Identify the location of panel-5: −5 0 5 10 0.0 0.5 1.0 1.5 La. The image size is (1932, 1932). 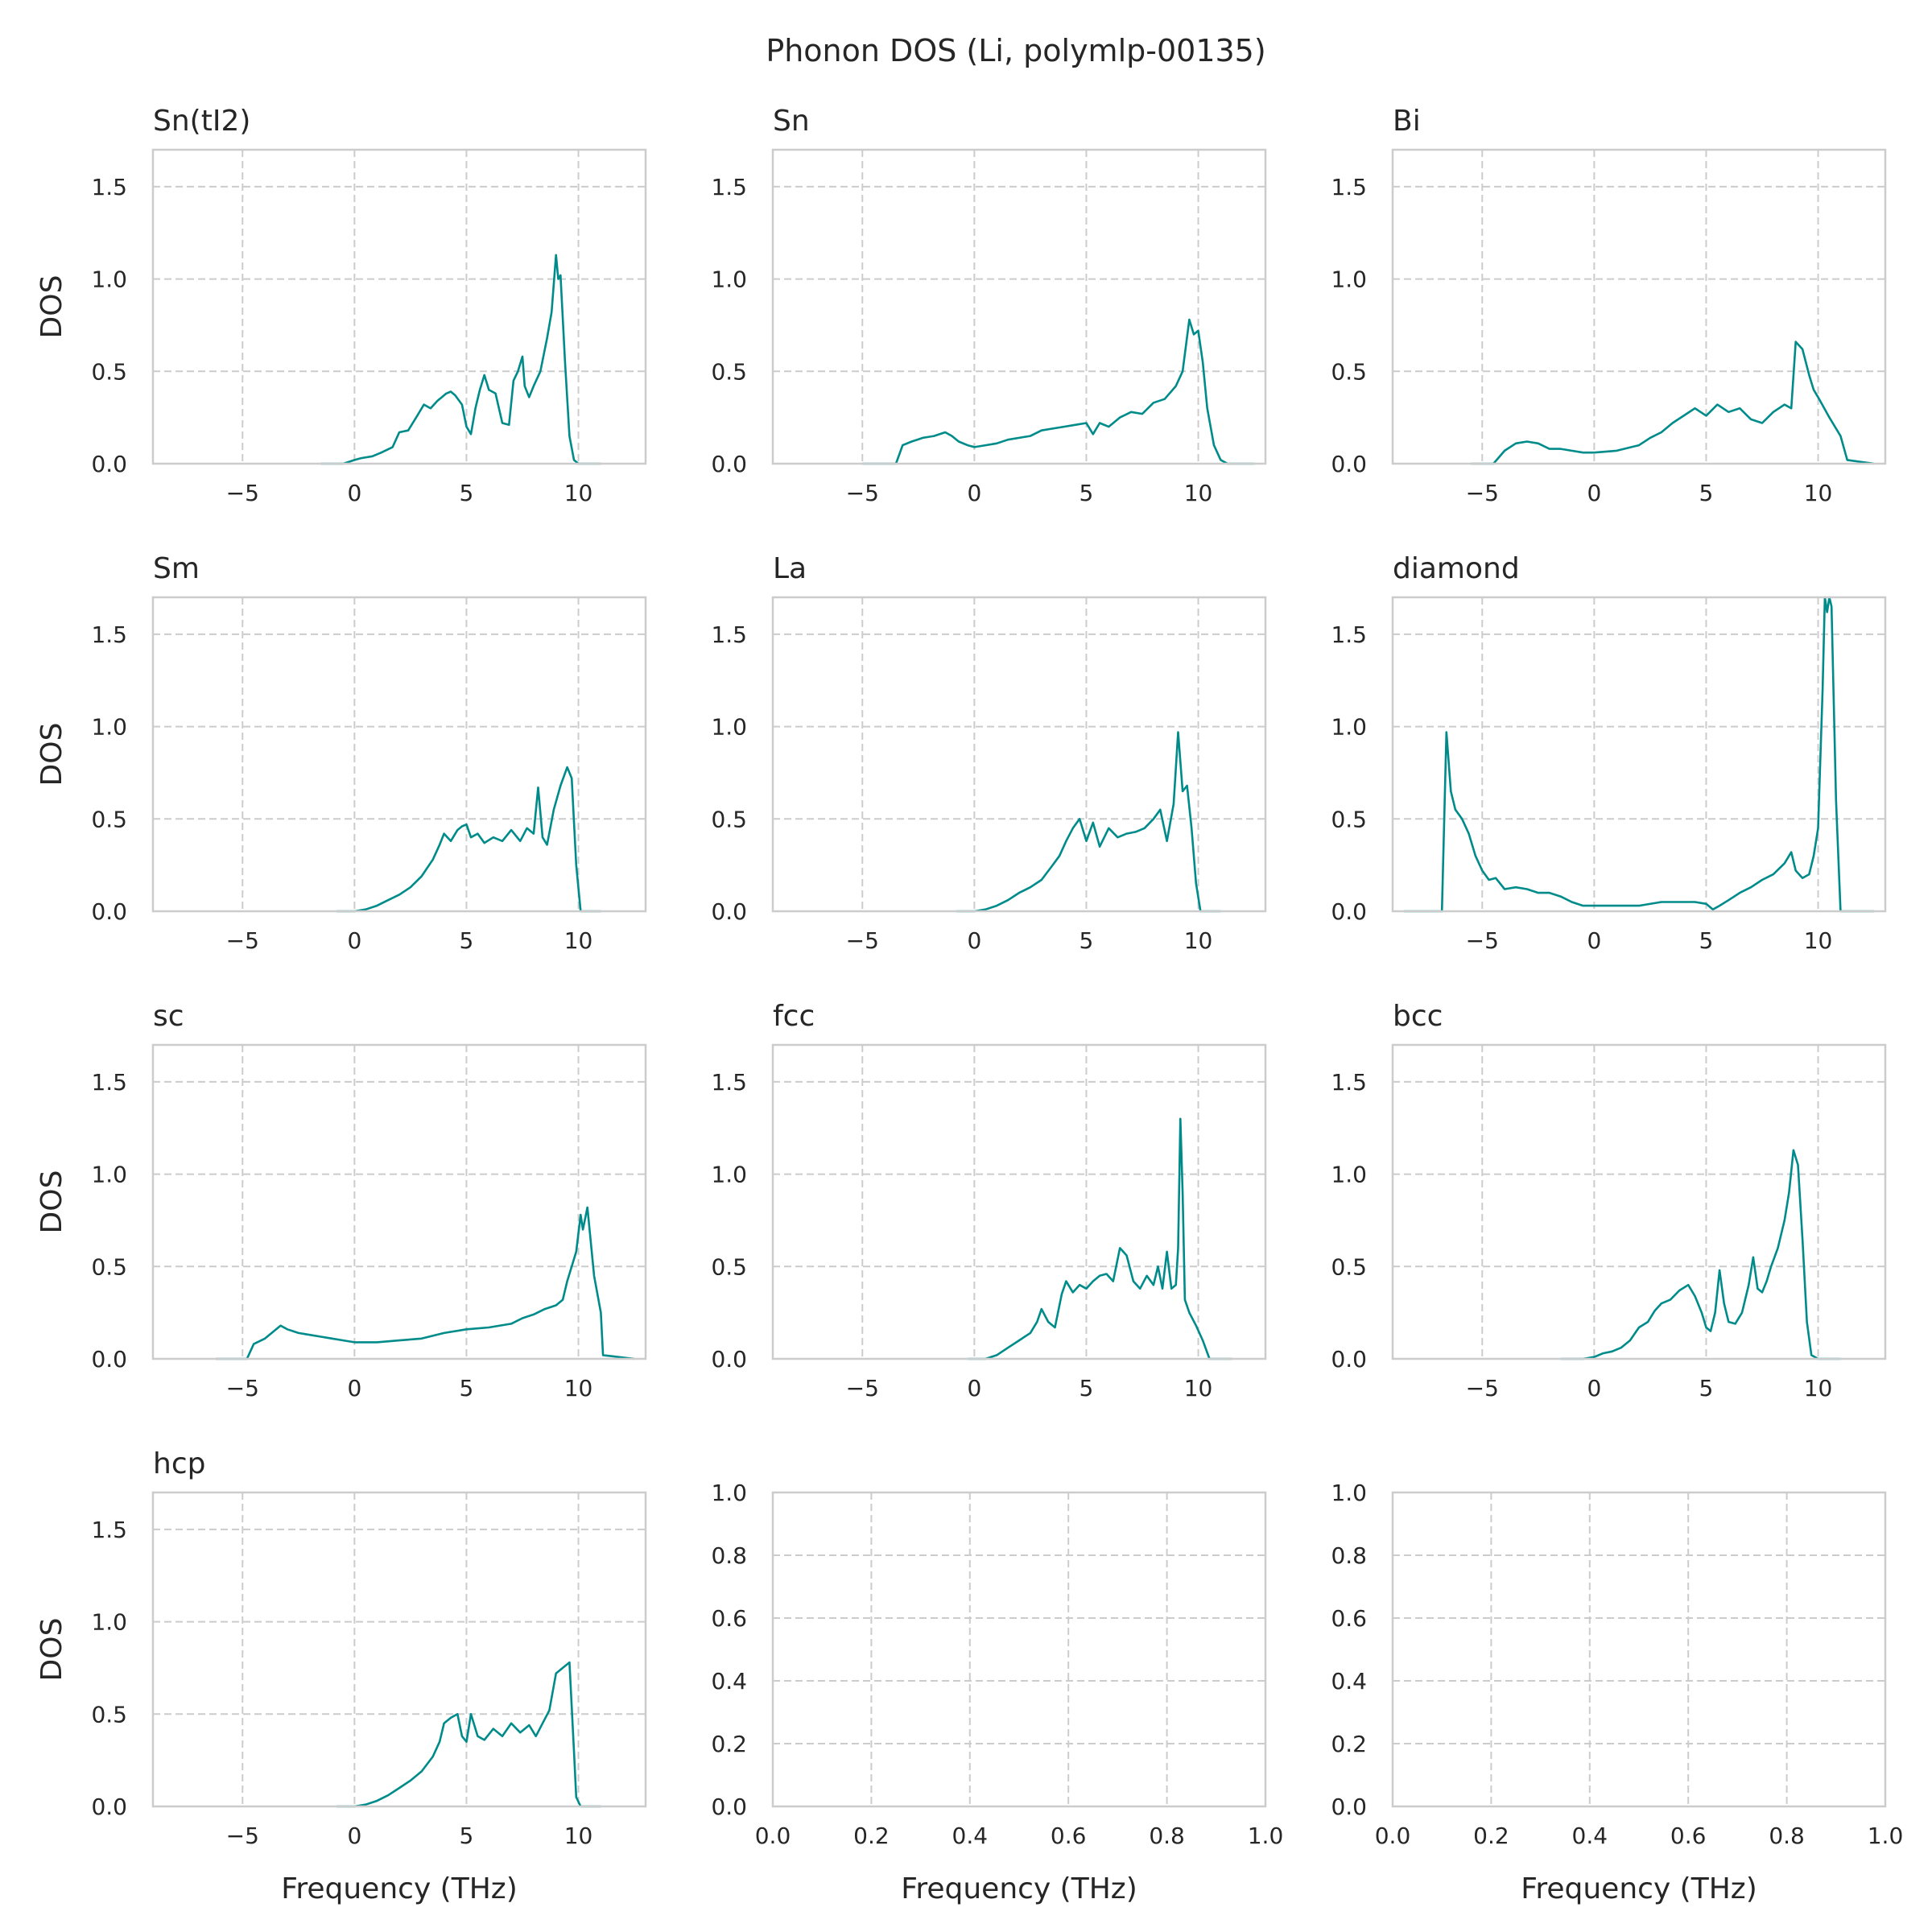
(989, 753).